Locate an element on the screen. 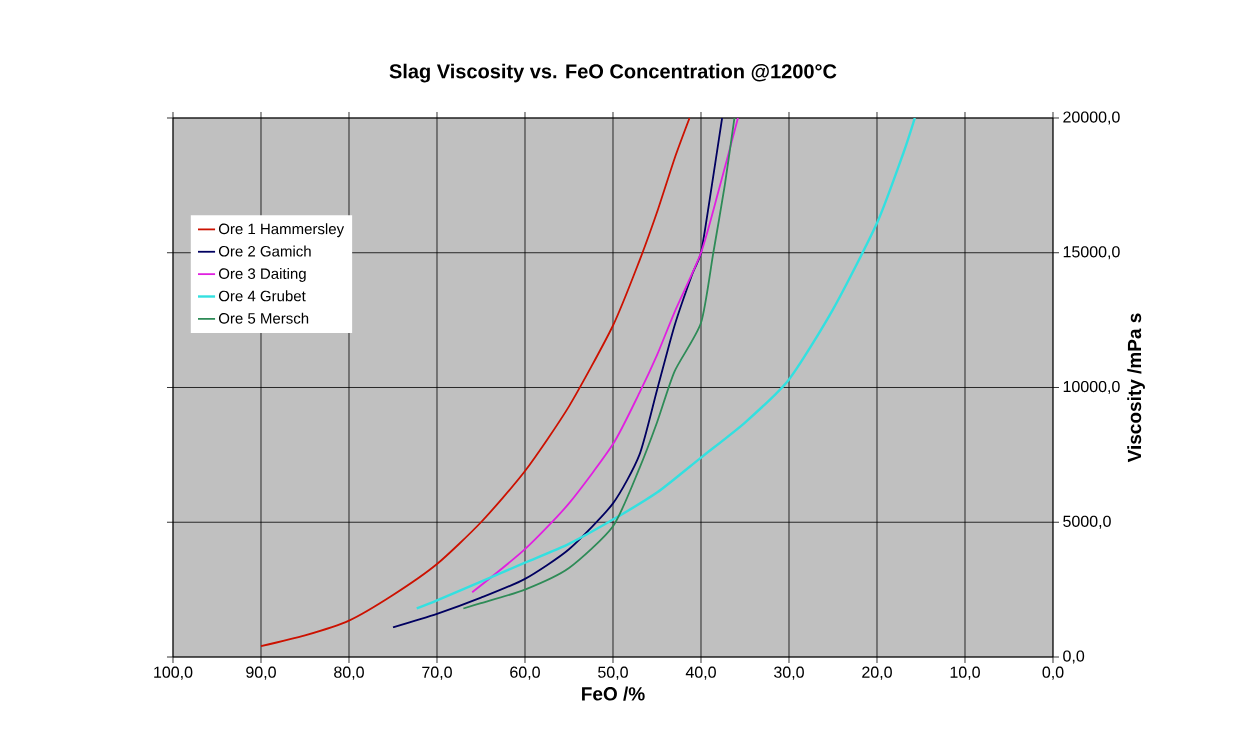 Image resolution: width=1253 pixels, height=747 pixels. x-tick-label: 60,0 is located at coordinates (525, 673).